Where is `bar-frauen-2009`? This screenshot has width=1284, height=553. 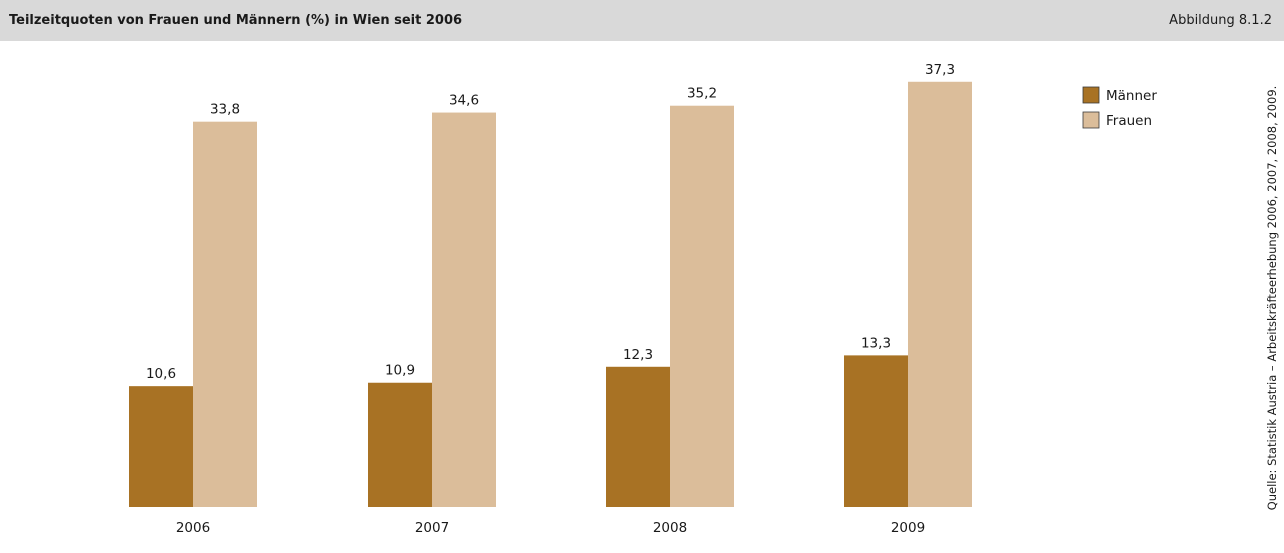
bar-frauen-2009 is located at coordinates (940, 294).